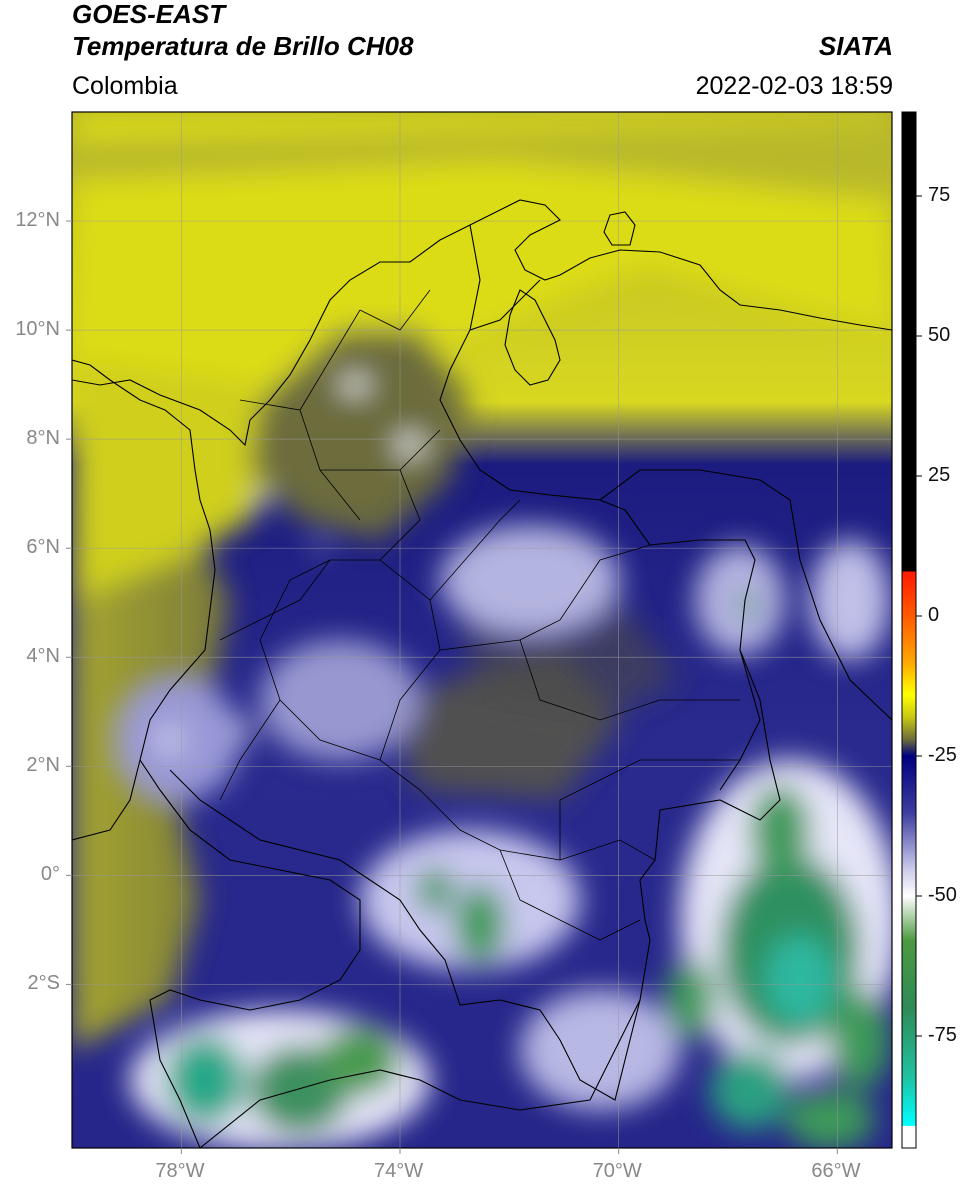  I want to click on lake-maracaibo, so click(532, 337).